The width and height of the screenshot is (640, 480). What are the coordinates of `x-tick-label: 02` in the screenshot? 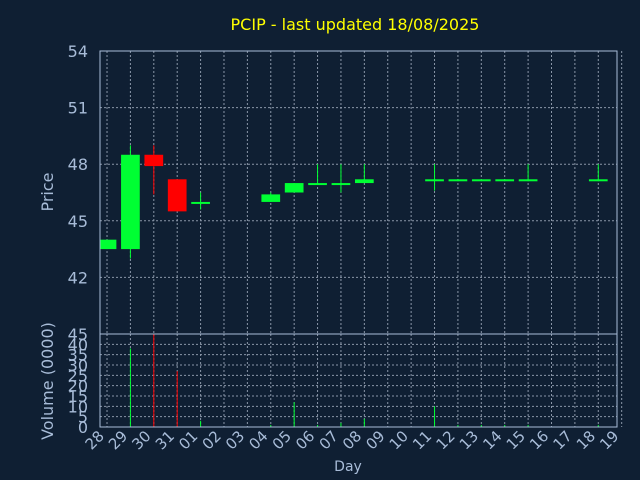 It's located at (212, 440).